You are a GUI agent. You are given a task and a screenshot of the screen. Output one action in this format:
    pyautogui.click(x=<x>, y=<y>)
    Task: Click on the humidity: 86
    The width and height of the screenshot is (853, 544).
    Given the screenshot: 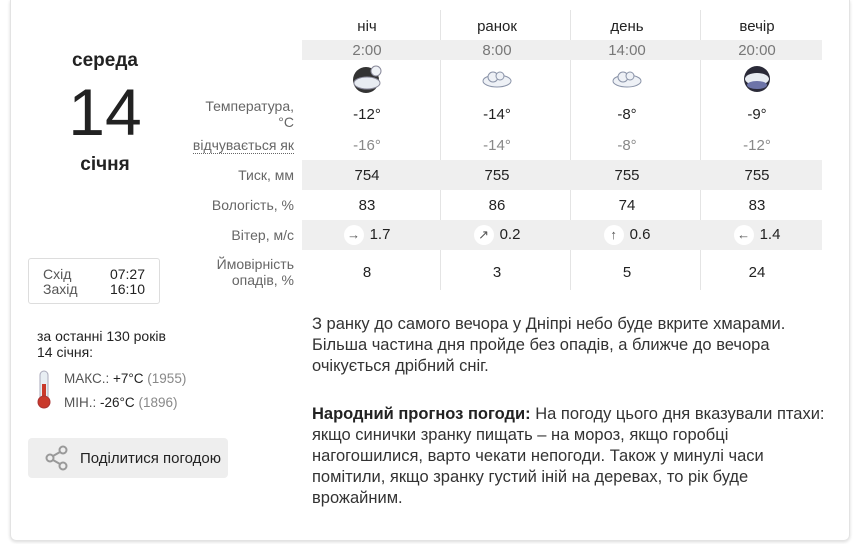 What is the action you would take?
    pyautogui.click(x=497, y=205)
    